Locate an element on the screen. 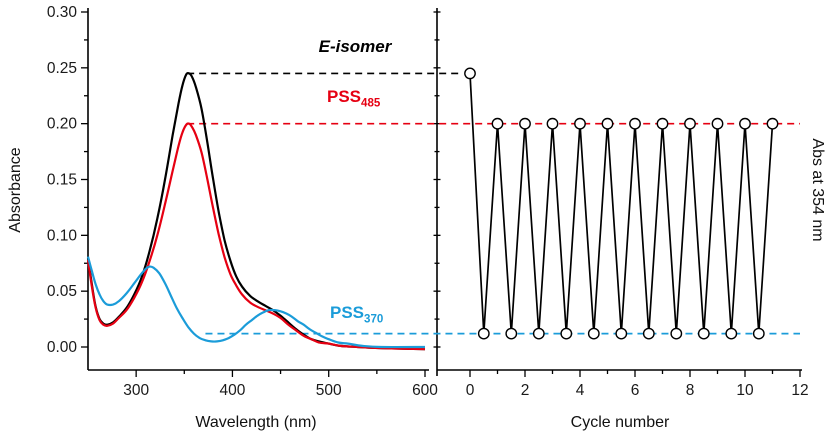 This screenshot has width=831, height=445. svg-text: 0.25 is located at coordinates (62, 68).